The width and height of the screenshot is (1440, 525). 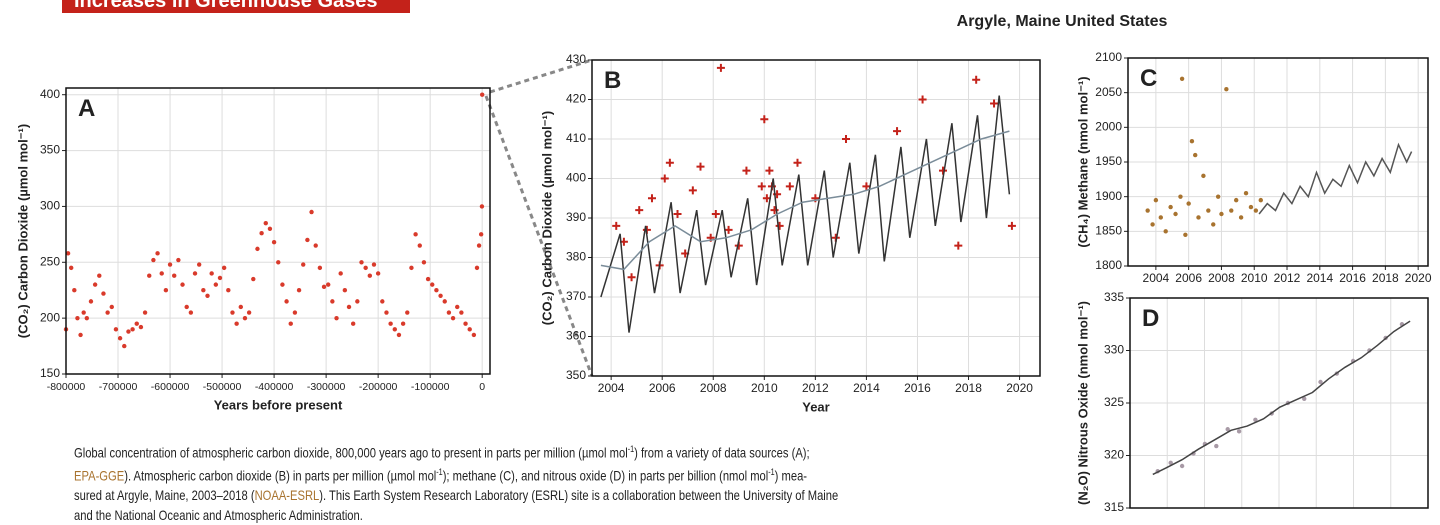 What do you see at coordinates (1082, 161) in the screenshot?
I see `y-axis-title: (CH₄) Methane (nmol mol⁻¹)` at bounding box center [1082, 161].